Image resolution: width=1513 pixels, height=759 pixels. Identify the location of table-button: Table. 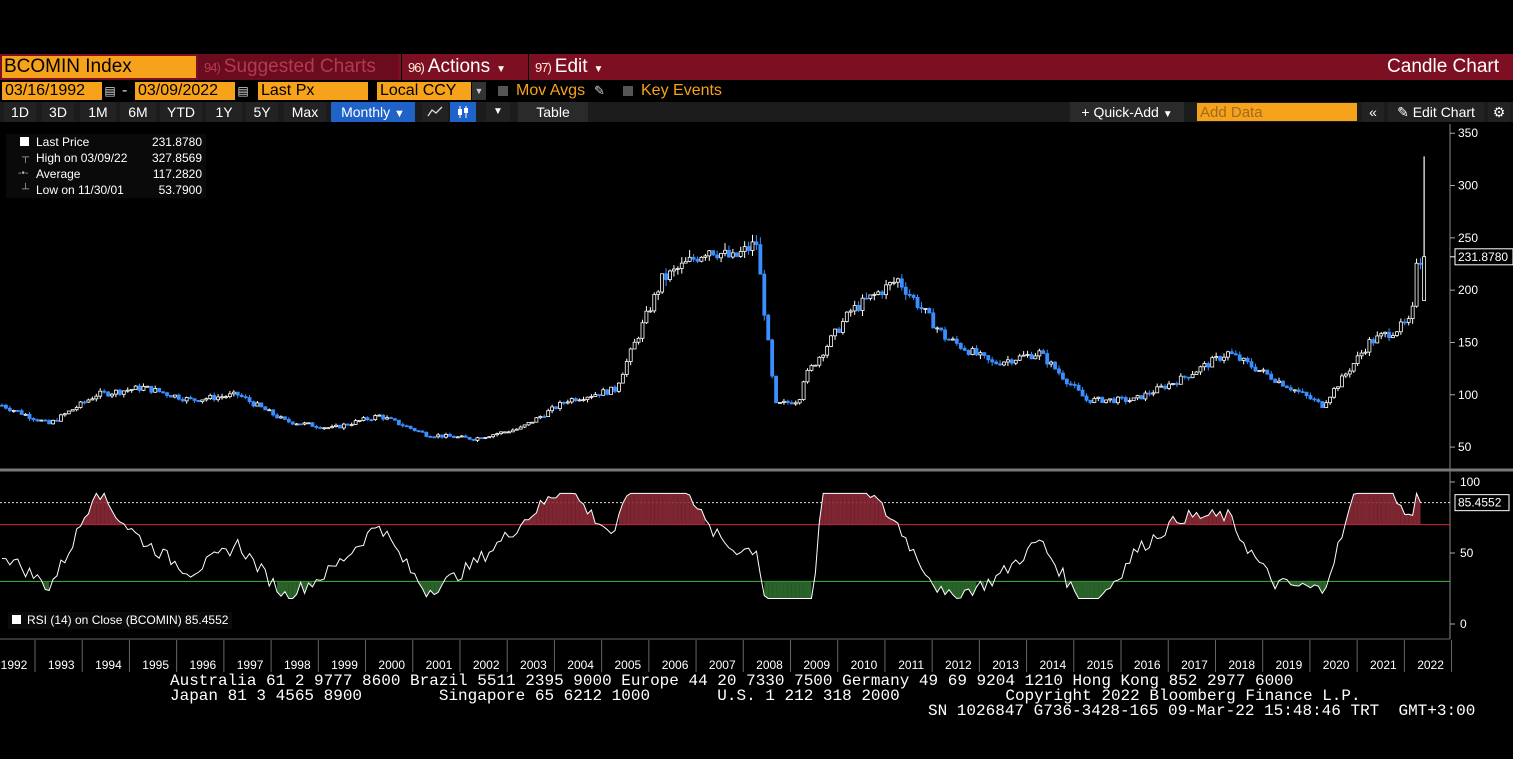
(553, 112).